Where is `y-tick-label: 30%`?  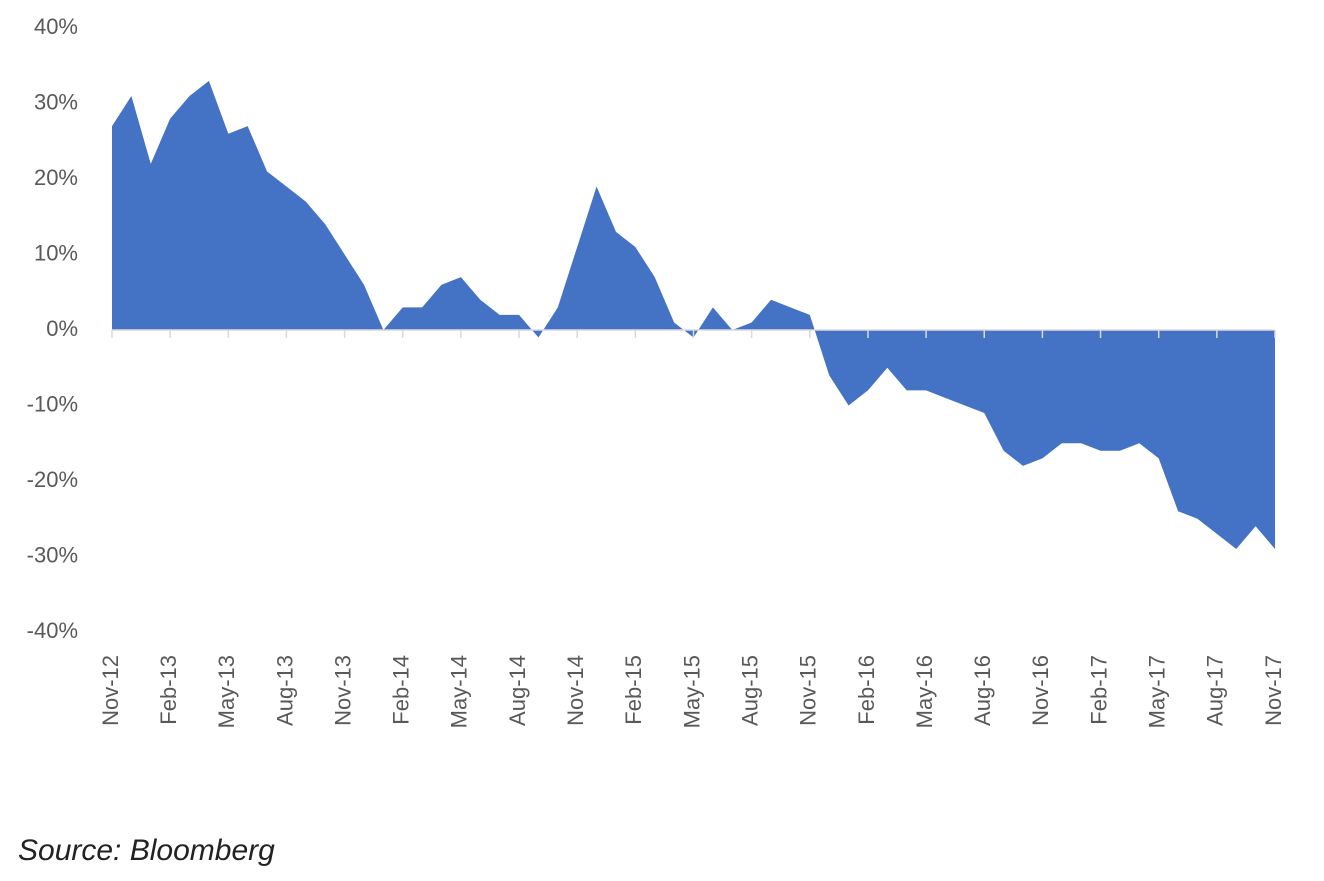
y-tick-label: 30% is located at coordinates (56, 101).